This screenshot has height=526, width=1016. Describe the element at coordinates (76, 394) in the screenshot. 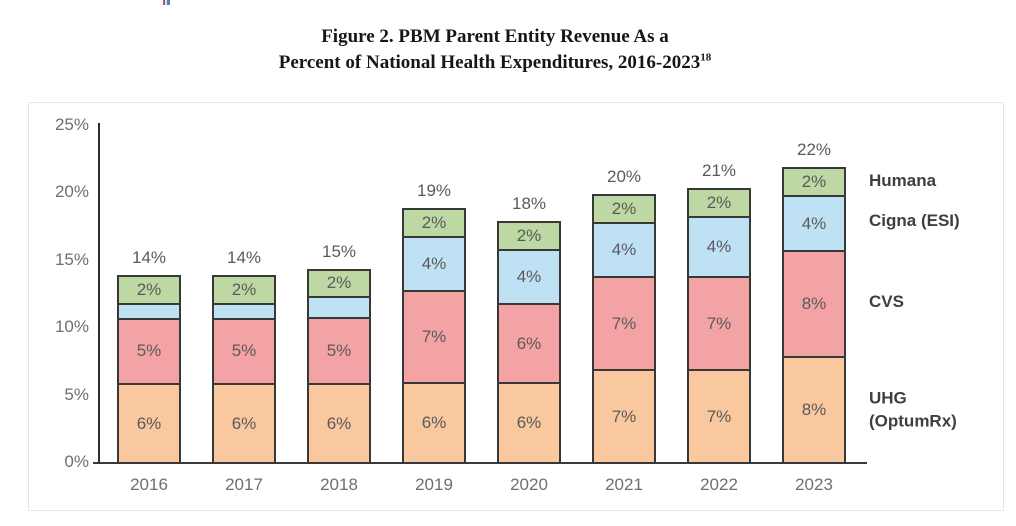

I see `y-axis-tick-label-5: 5%` at that location.